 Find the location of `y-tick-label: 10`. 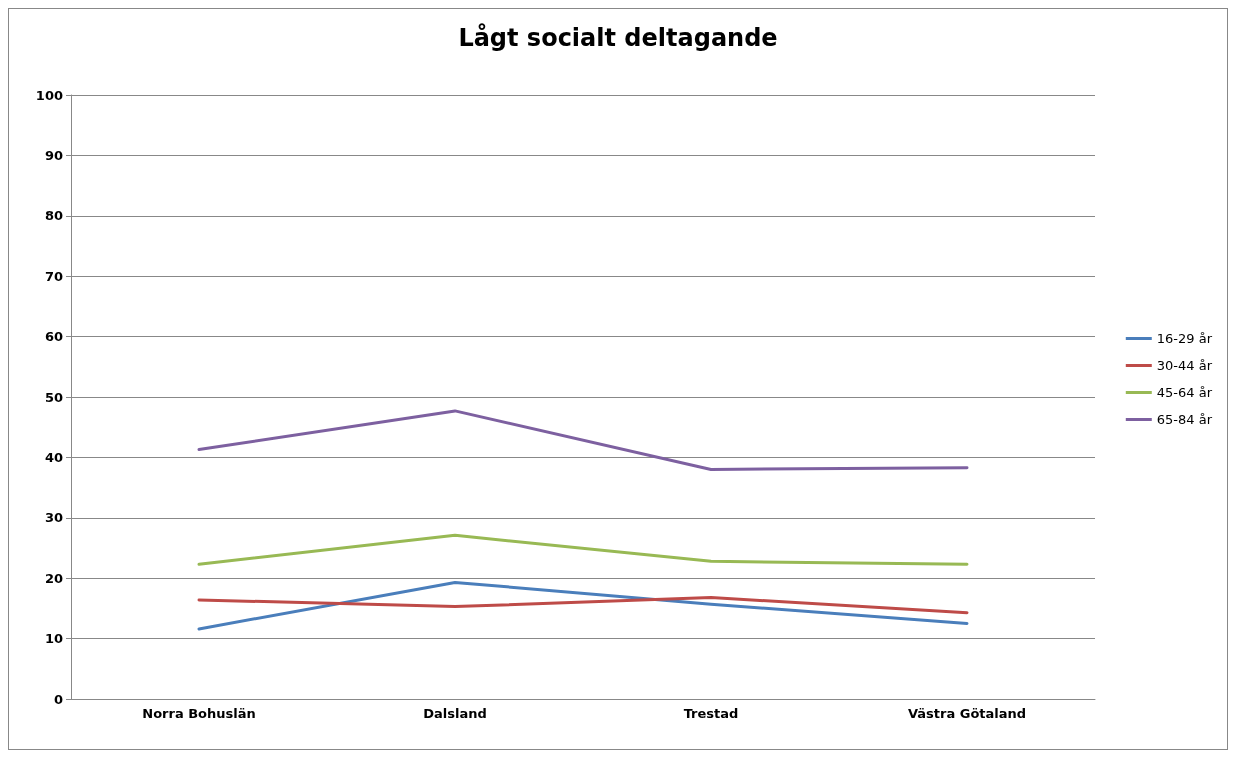

y-tick-label: 10 is located at coordinates (53, 639).